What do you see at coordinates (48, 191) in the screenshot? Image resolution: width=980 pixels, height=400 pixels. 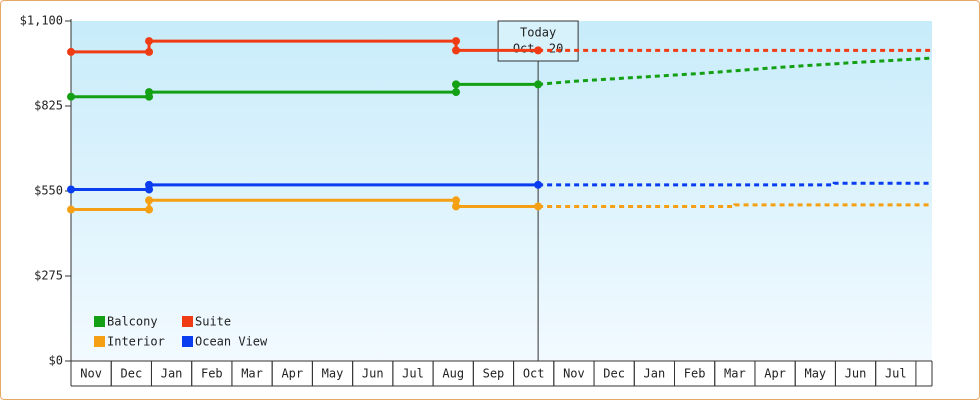 I see `y-tick-label: $550` at bounding box center [48, 191].